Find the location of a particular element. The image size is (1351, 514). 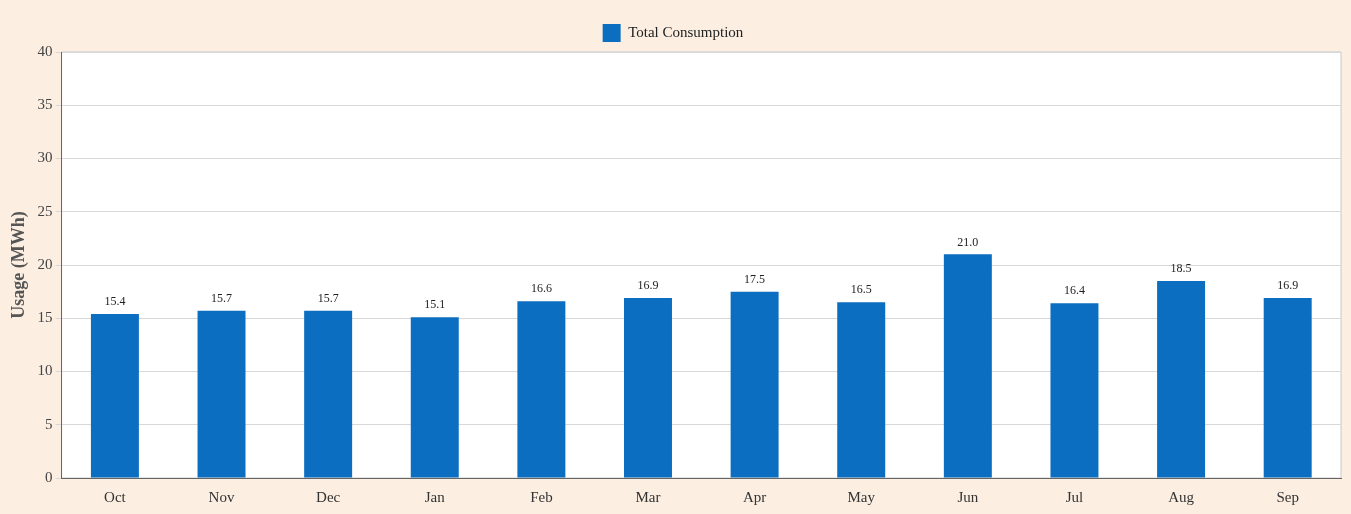

y-tick-label: 20 is located at coordinates (45, 263).